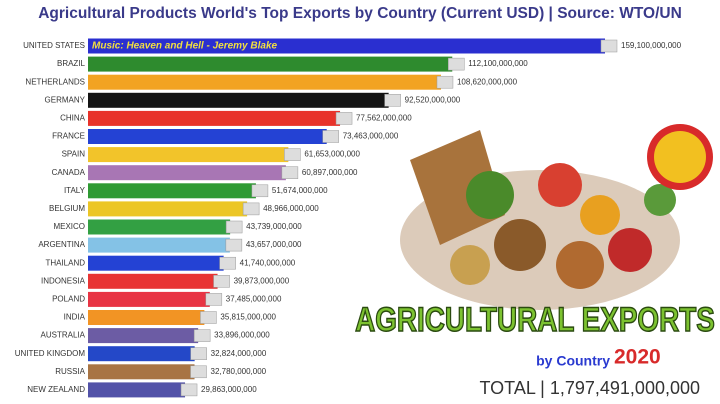 This screenshot has height=404, width=720. Describe the element at coordinates (63, 335) in the screenshot. I see `category-label: AUSTRALIA` at that location.